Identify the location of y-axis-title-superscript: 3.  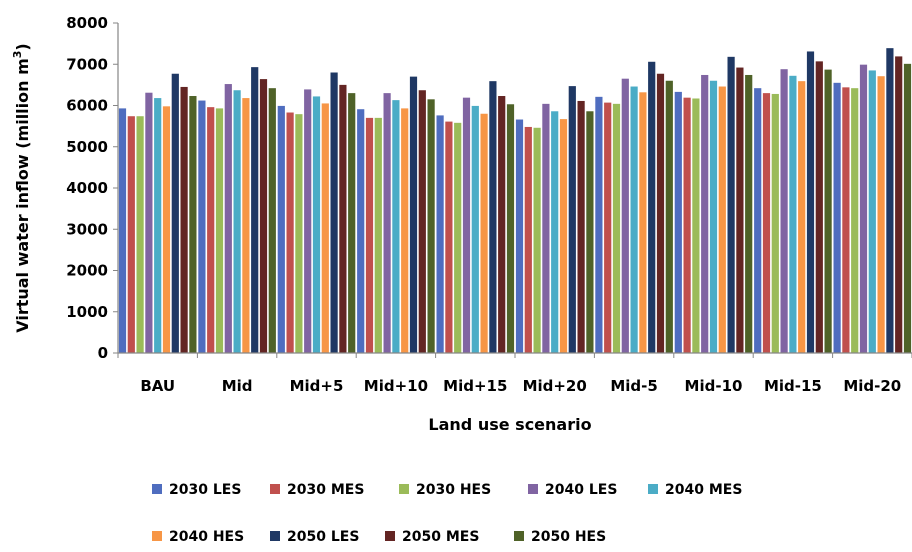
(17, 55).